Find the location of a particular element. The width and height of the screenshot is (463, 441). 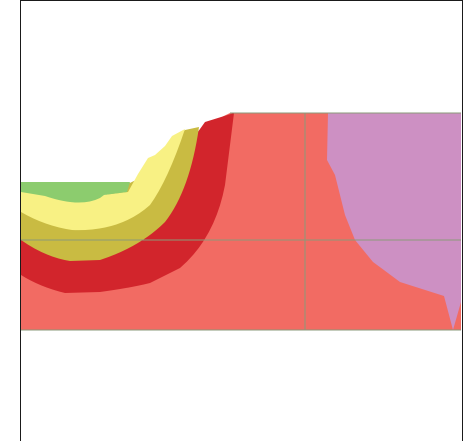

frame-top-border is located at coordinates (241, 0).